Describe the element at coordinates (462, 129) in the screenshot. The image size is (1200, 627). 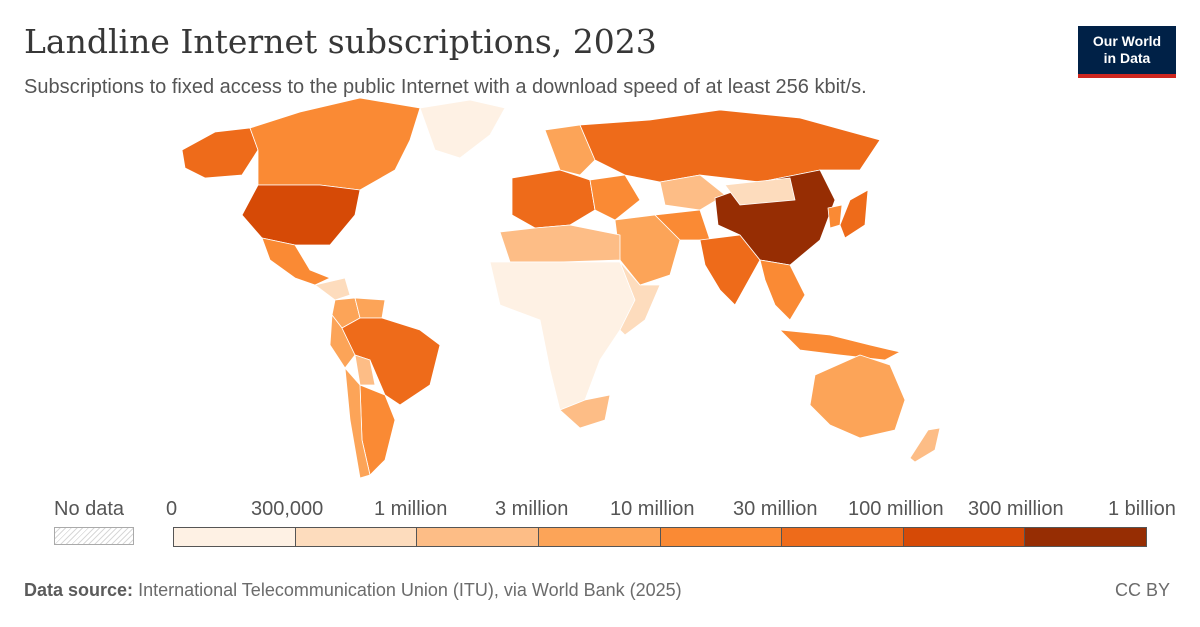
I see `region-greenland: Greenland` at that location.